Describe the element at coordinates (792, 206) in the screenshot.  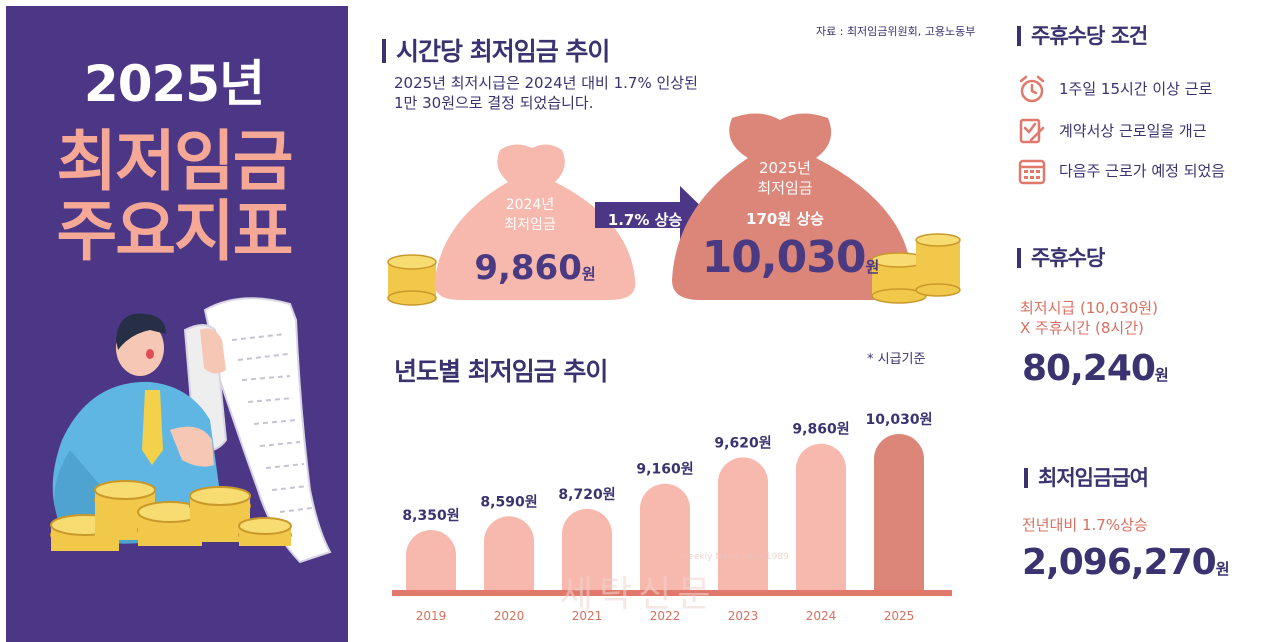
I see `bag-2025` at that location.